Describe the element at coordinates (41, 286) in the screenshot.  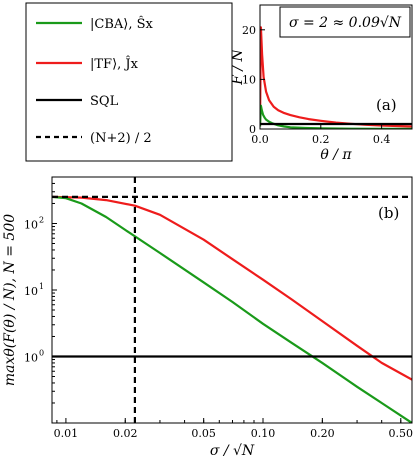
I see `panel-b-ytick-exponent: 1` at that location.